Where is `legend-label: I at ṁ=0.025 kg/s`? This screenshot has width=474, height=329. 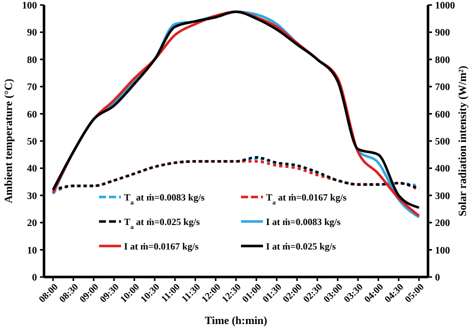
legend-label: I at ṁ=0.025 kg/s is located at coordinates (301, 247).